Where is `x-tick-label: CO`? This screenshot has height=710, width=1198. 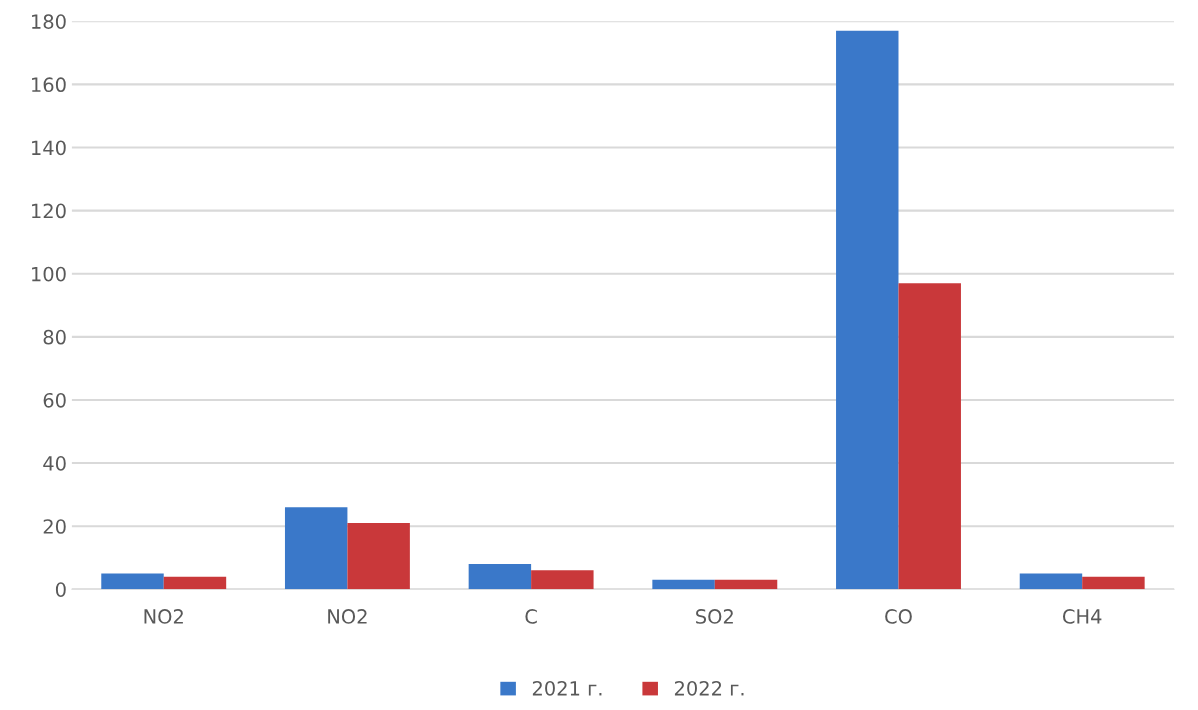
x-tick-label: CO is located at coordinates (898, 616).